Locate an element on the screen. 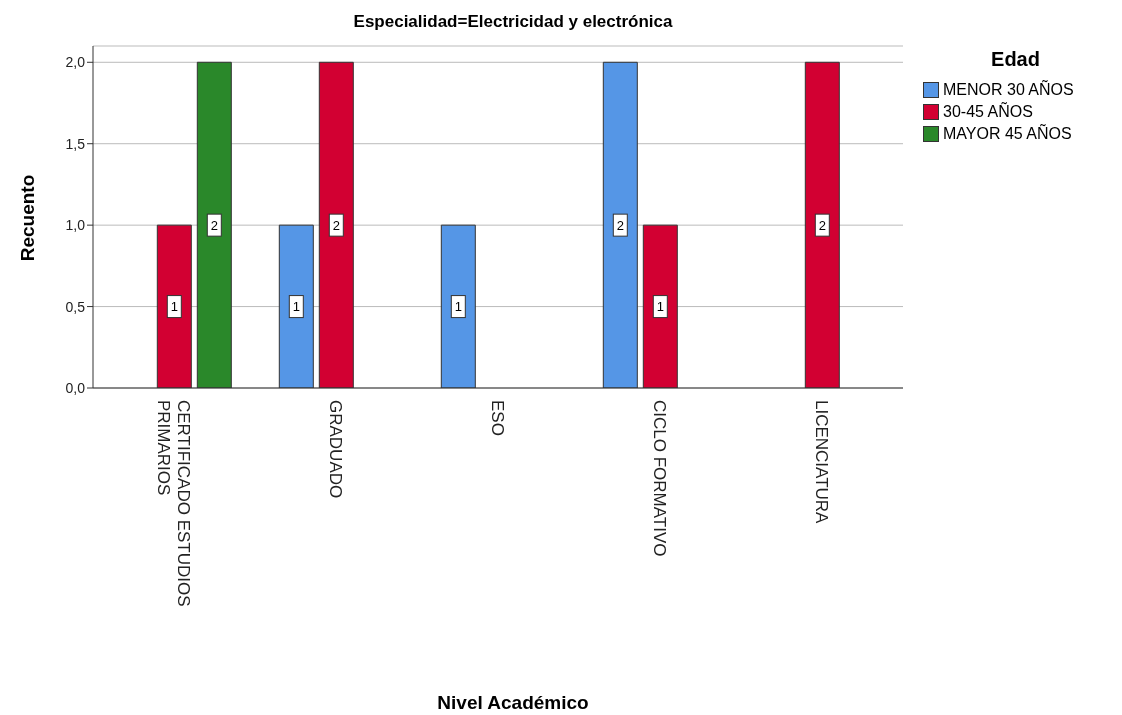  y-tick-label: 0,0 is located at coordinates (75, 387).